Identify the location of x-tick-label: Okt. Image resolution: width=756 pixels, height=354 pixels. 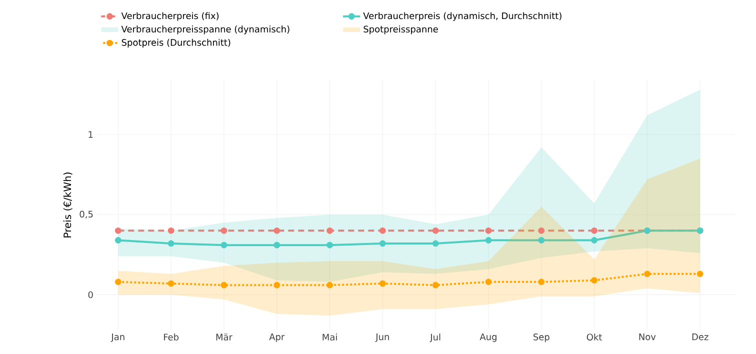
(594, 337).